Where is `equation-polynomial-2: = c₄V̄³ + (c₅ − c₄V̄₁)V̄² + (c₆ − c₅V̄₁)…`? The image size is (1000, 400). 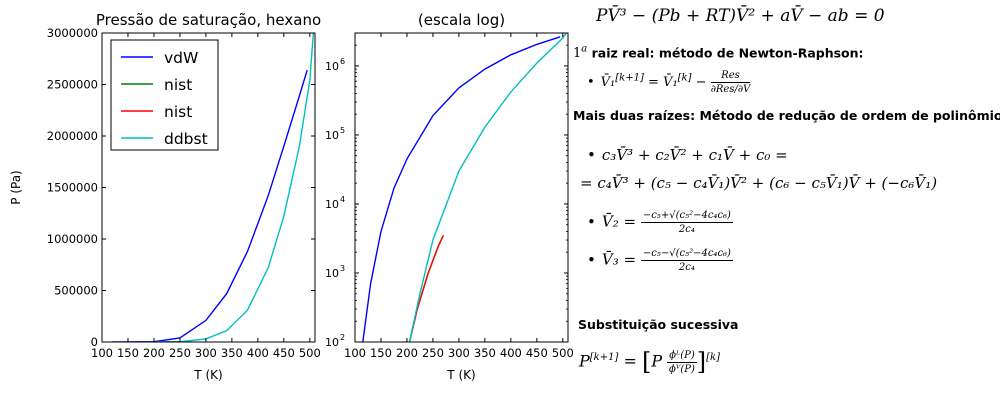
equation-polynomial-2: = c₄V̄³ + (c₅ − c₄V̄₁)V̄² + (c₆ − c₅V̄₁)… is located at coordinates (759, 183).